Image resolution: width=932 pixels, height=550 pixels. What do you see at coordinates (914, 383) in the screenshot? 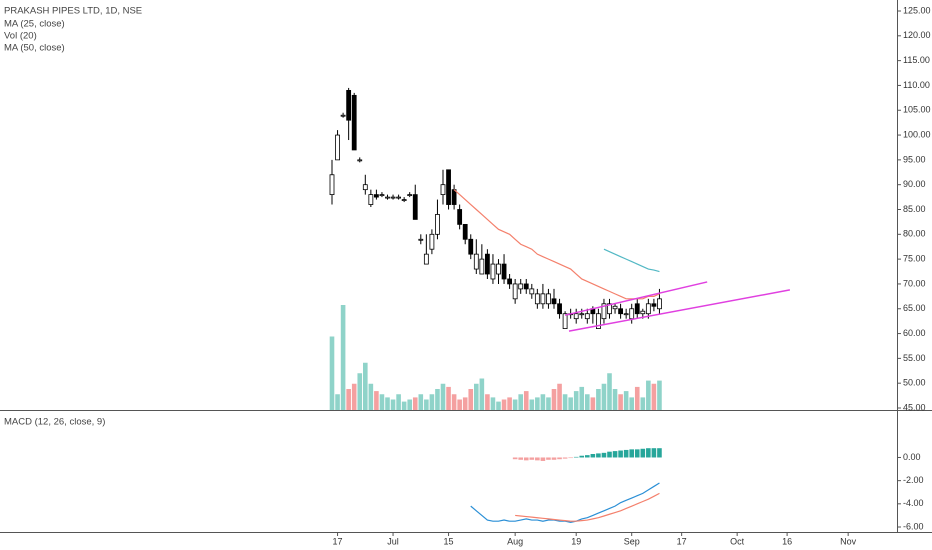
I see `y-tick-label: 50.00` at bounding box center [914, 383].